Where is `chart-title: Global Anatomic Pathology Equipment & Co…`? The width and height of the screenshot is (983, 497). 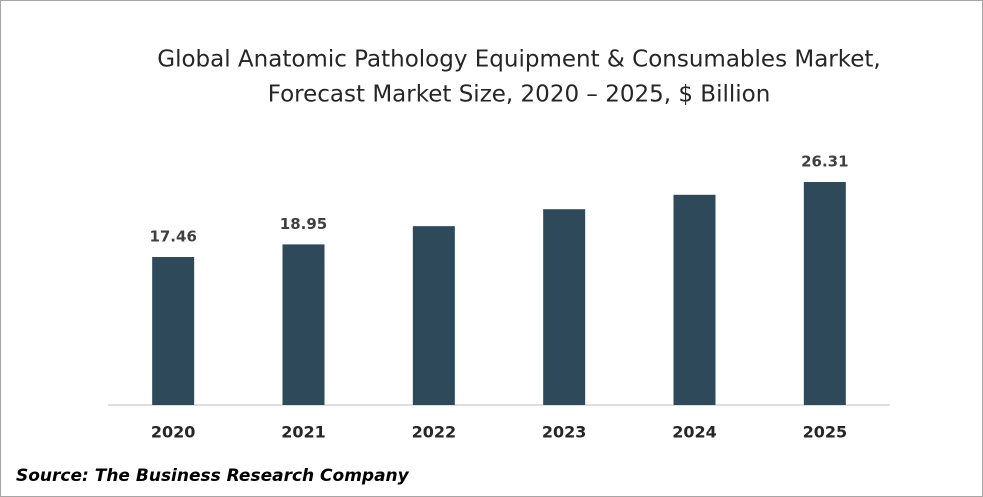
chart-title: Global Anatomic Pathology Equipment & Co… is located at coordinates (519, 60).